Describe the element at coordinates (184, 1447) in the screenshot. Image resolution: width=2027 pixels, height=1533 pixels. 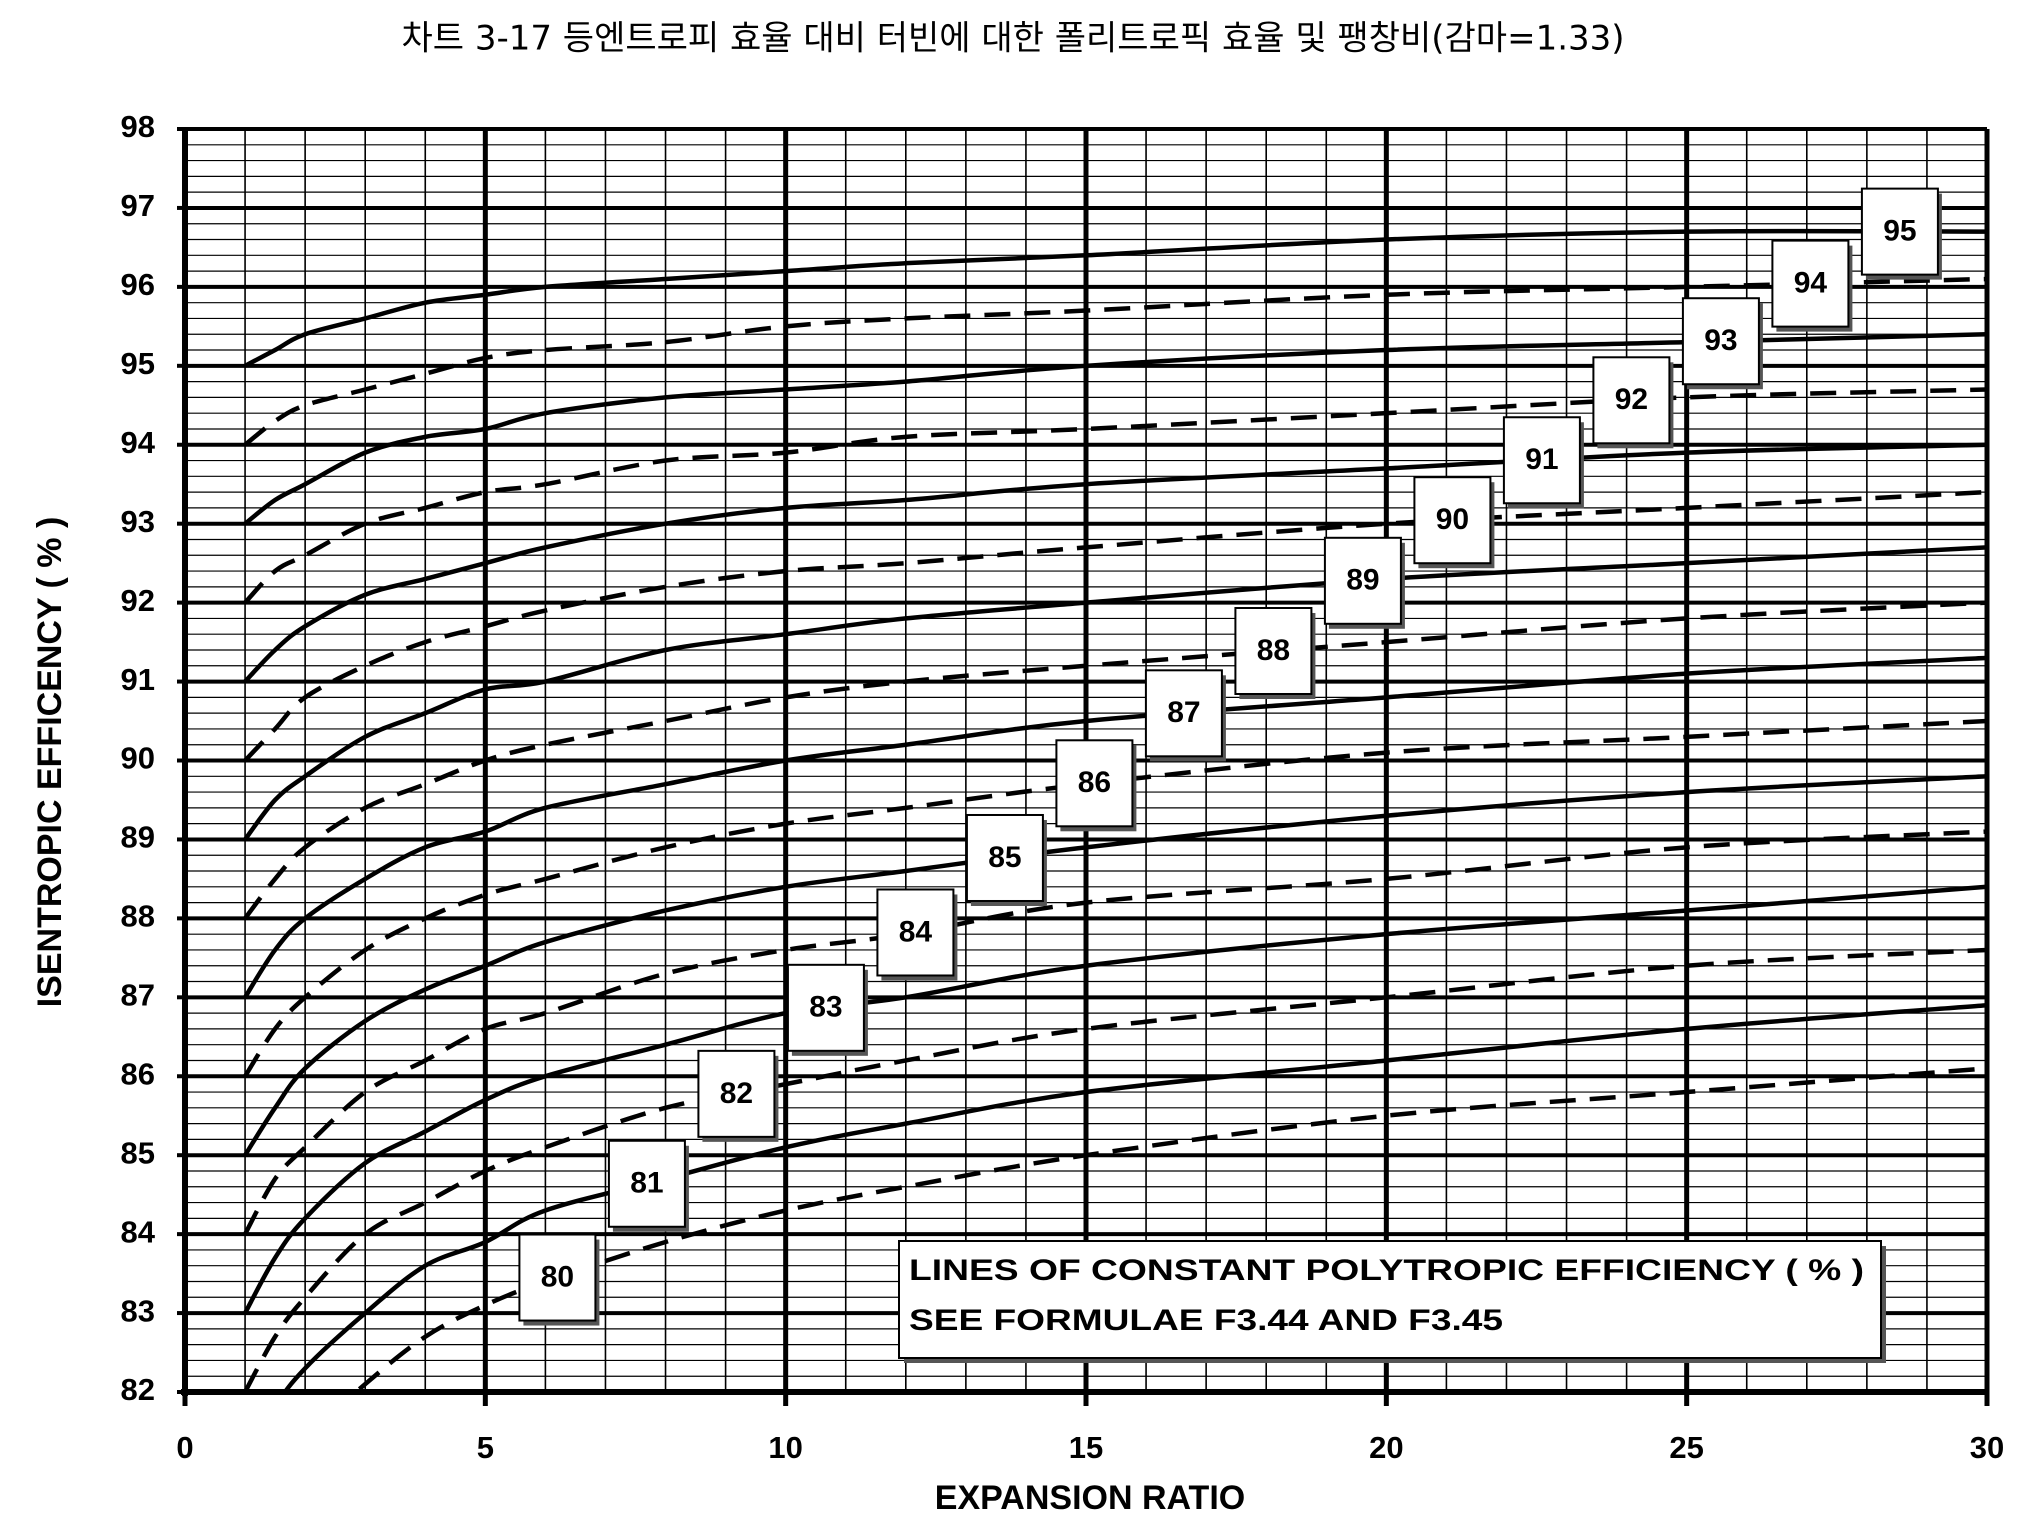
I see `x-tick-label: 0` at that location.